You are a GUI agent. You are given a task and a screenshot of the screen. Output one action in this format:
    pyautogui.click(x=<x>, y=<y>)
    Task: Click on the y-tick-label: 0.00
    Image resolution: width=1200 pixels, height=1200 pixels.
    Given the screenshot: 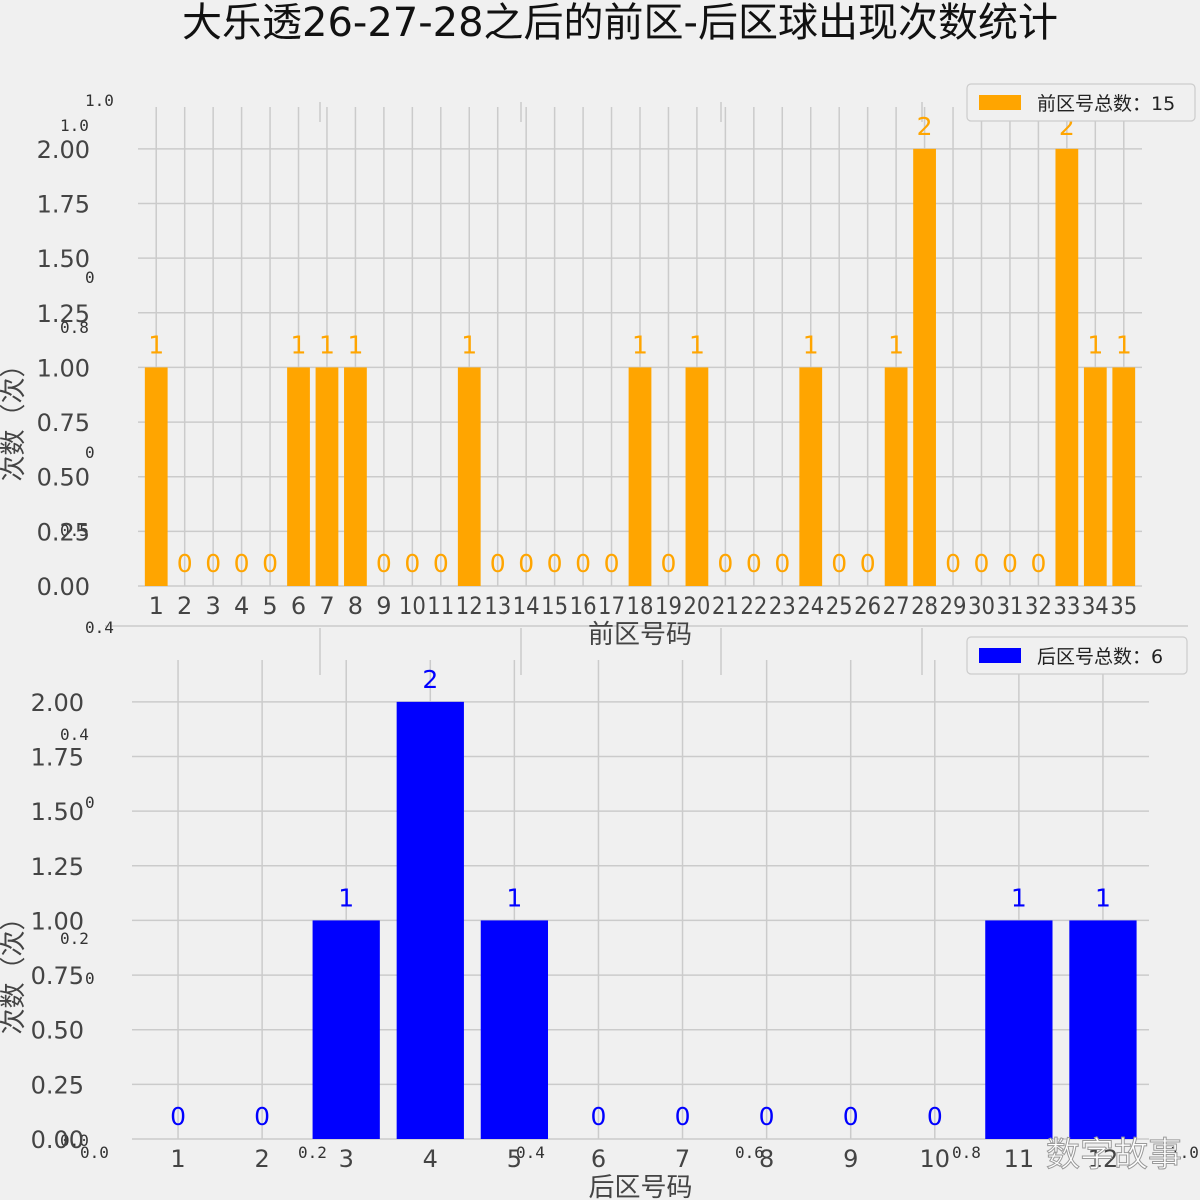 What is the action you would take?
    pyautogui.click(x=63, y=587)
    